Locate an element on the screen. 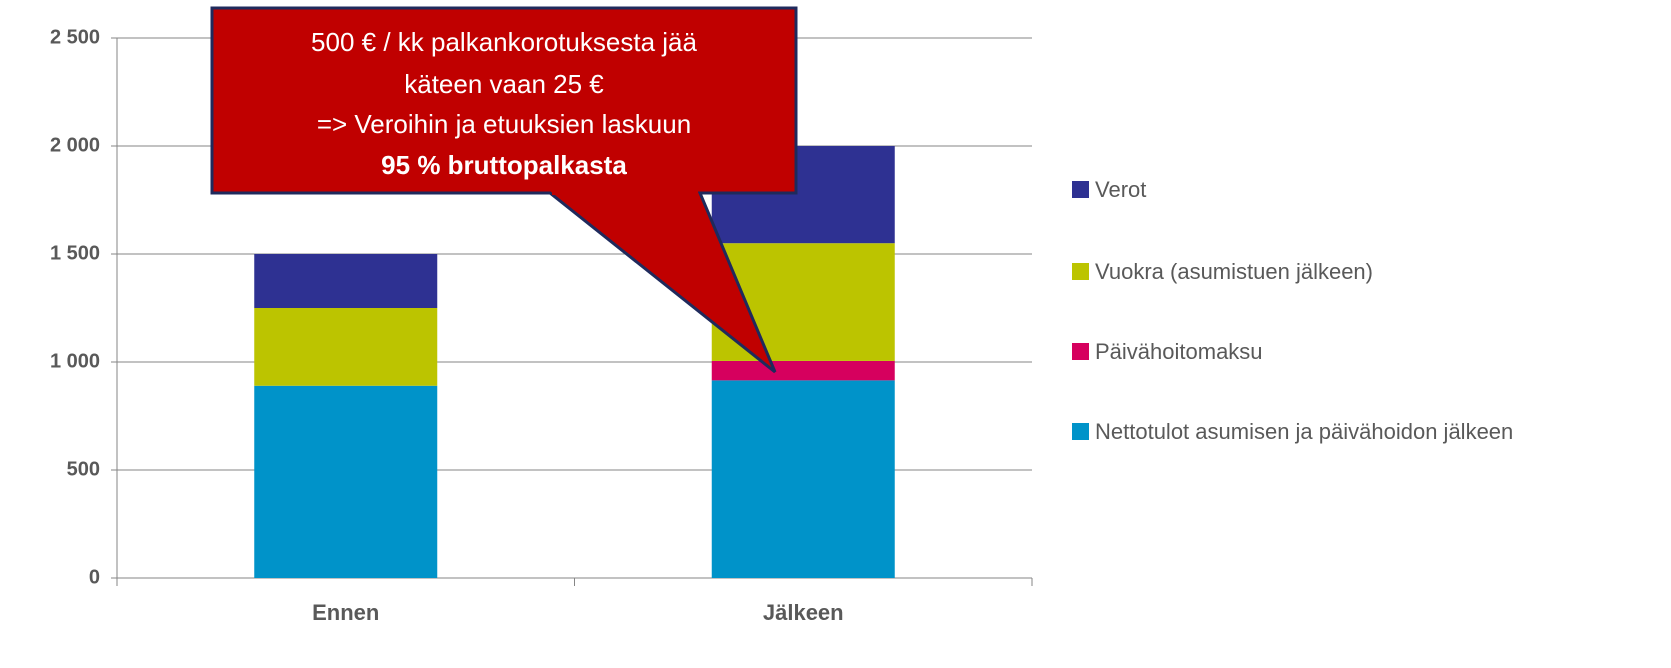 Image resolution: width=1671 pixels, height=668 pixels. callout-text: 95 % bruttopalkasta is located at coordinates (504, 165).